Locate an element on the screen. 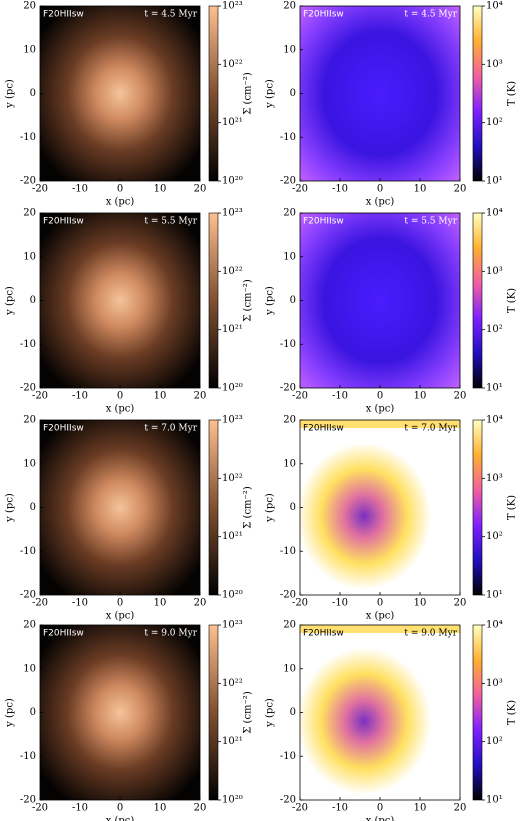  colorbar-tick-label: 10⁴ is located at coordinates (494, 420).